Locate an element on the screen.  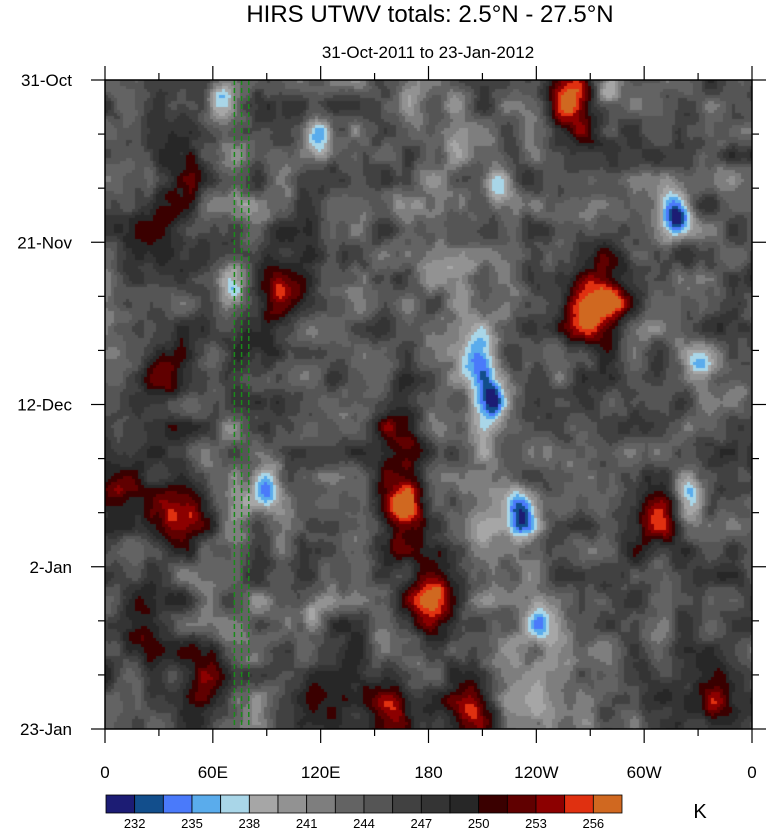
colorbar-label: 232 is located at coordinates (135, 823).